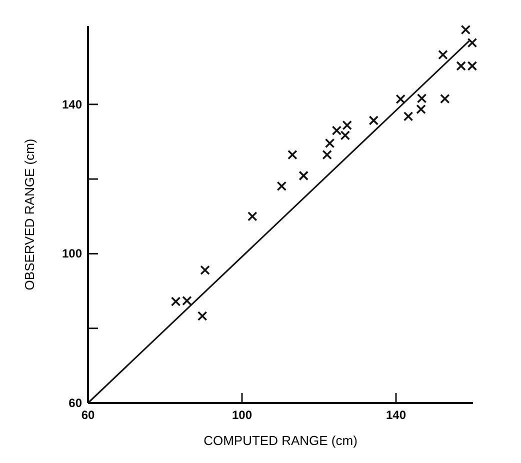  I want to click on x-tick-label: 100, so click(242, 415).